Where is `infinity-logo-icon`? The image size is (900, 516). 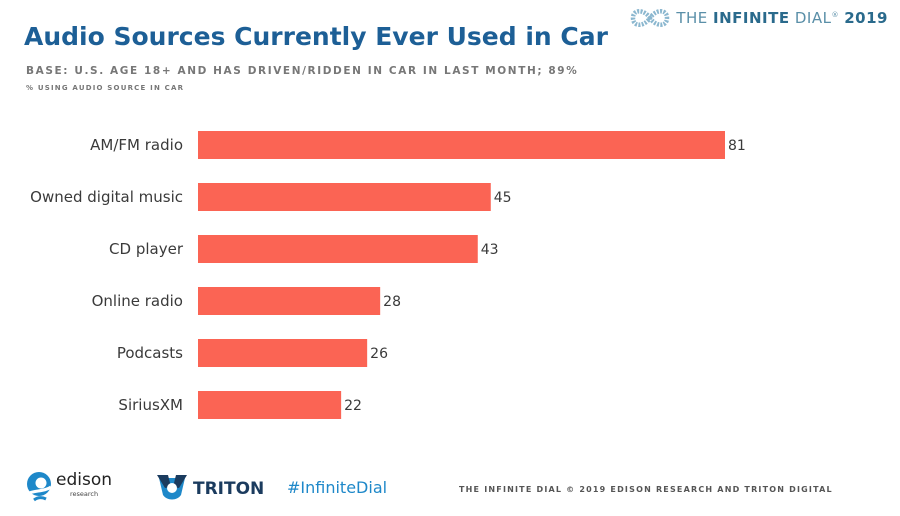 infinity-logo-icon is located at coordinates (650, 18).